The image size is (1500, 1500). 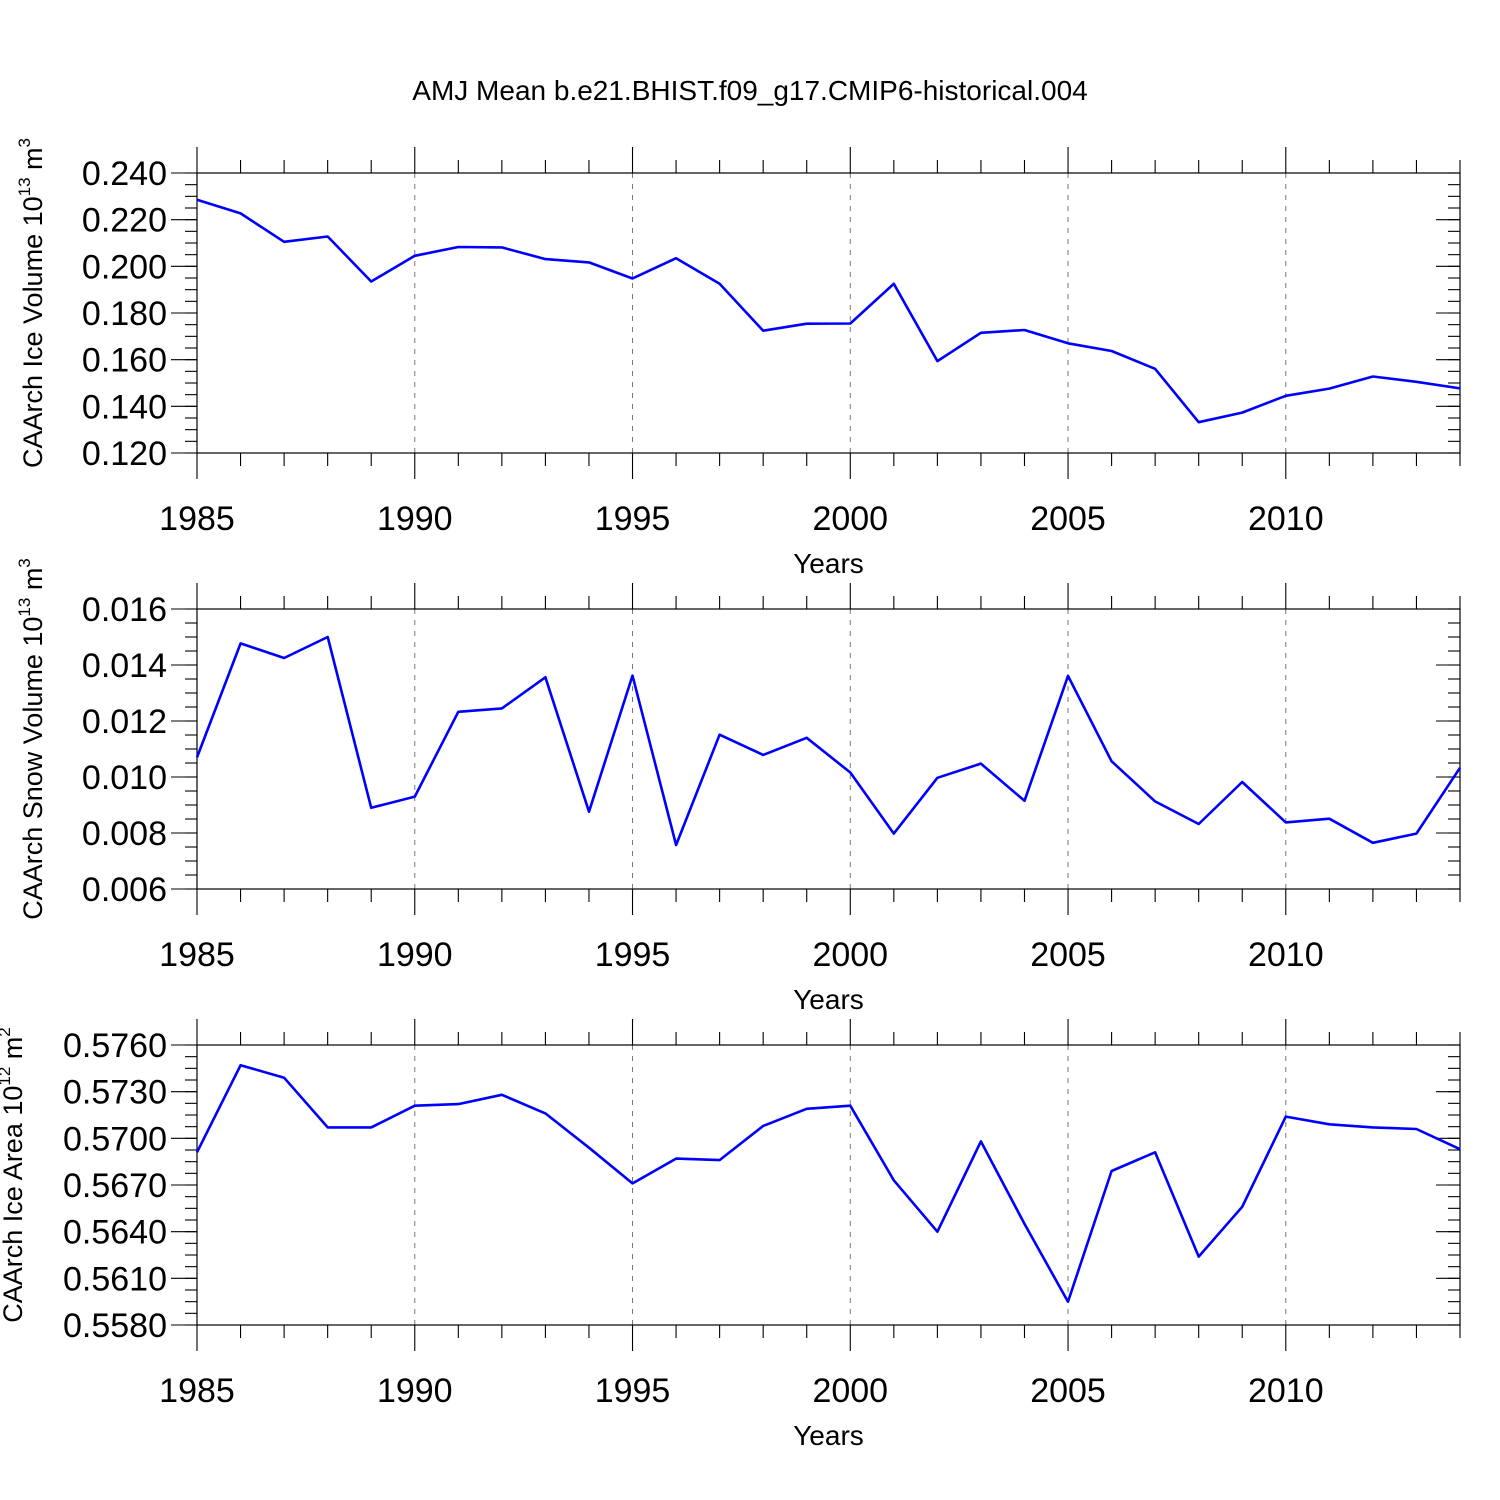 What do you see at coordinates (124, 361) in the screenshot?
I see `y-tick-label: 0.160` at bounding box center [124, 361].